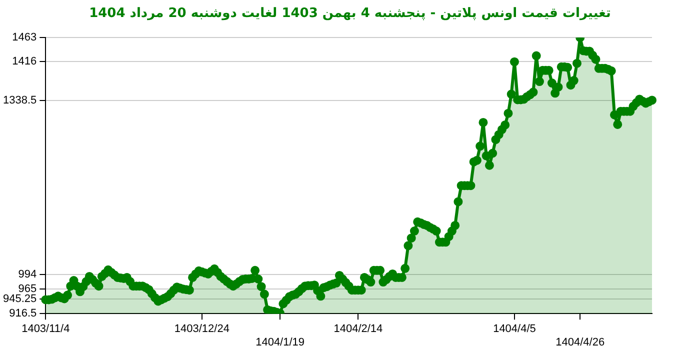  What do you see at coordinates (202, 329) in the screenshot?
I see `x-tick-label: 1403/12/24` at bounding box center [202, 329].